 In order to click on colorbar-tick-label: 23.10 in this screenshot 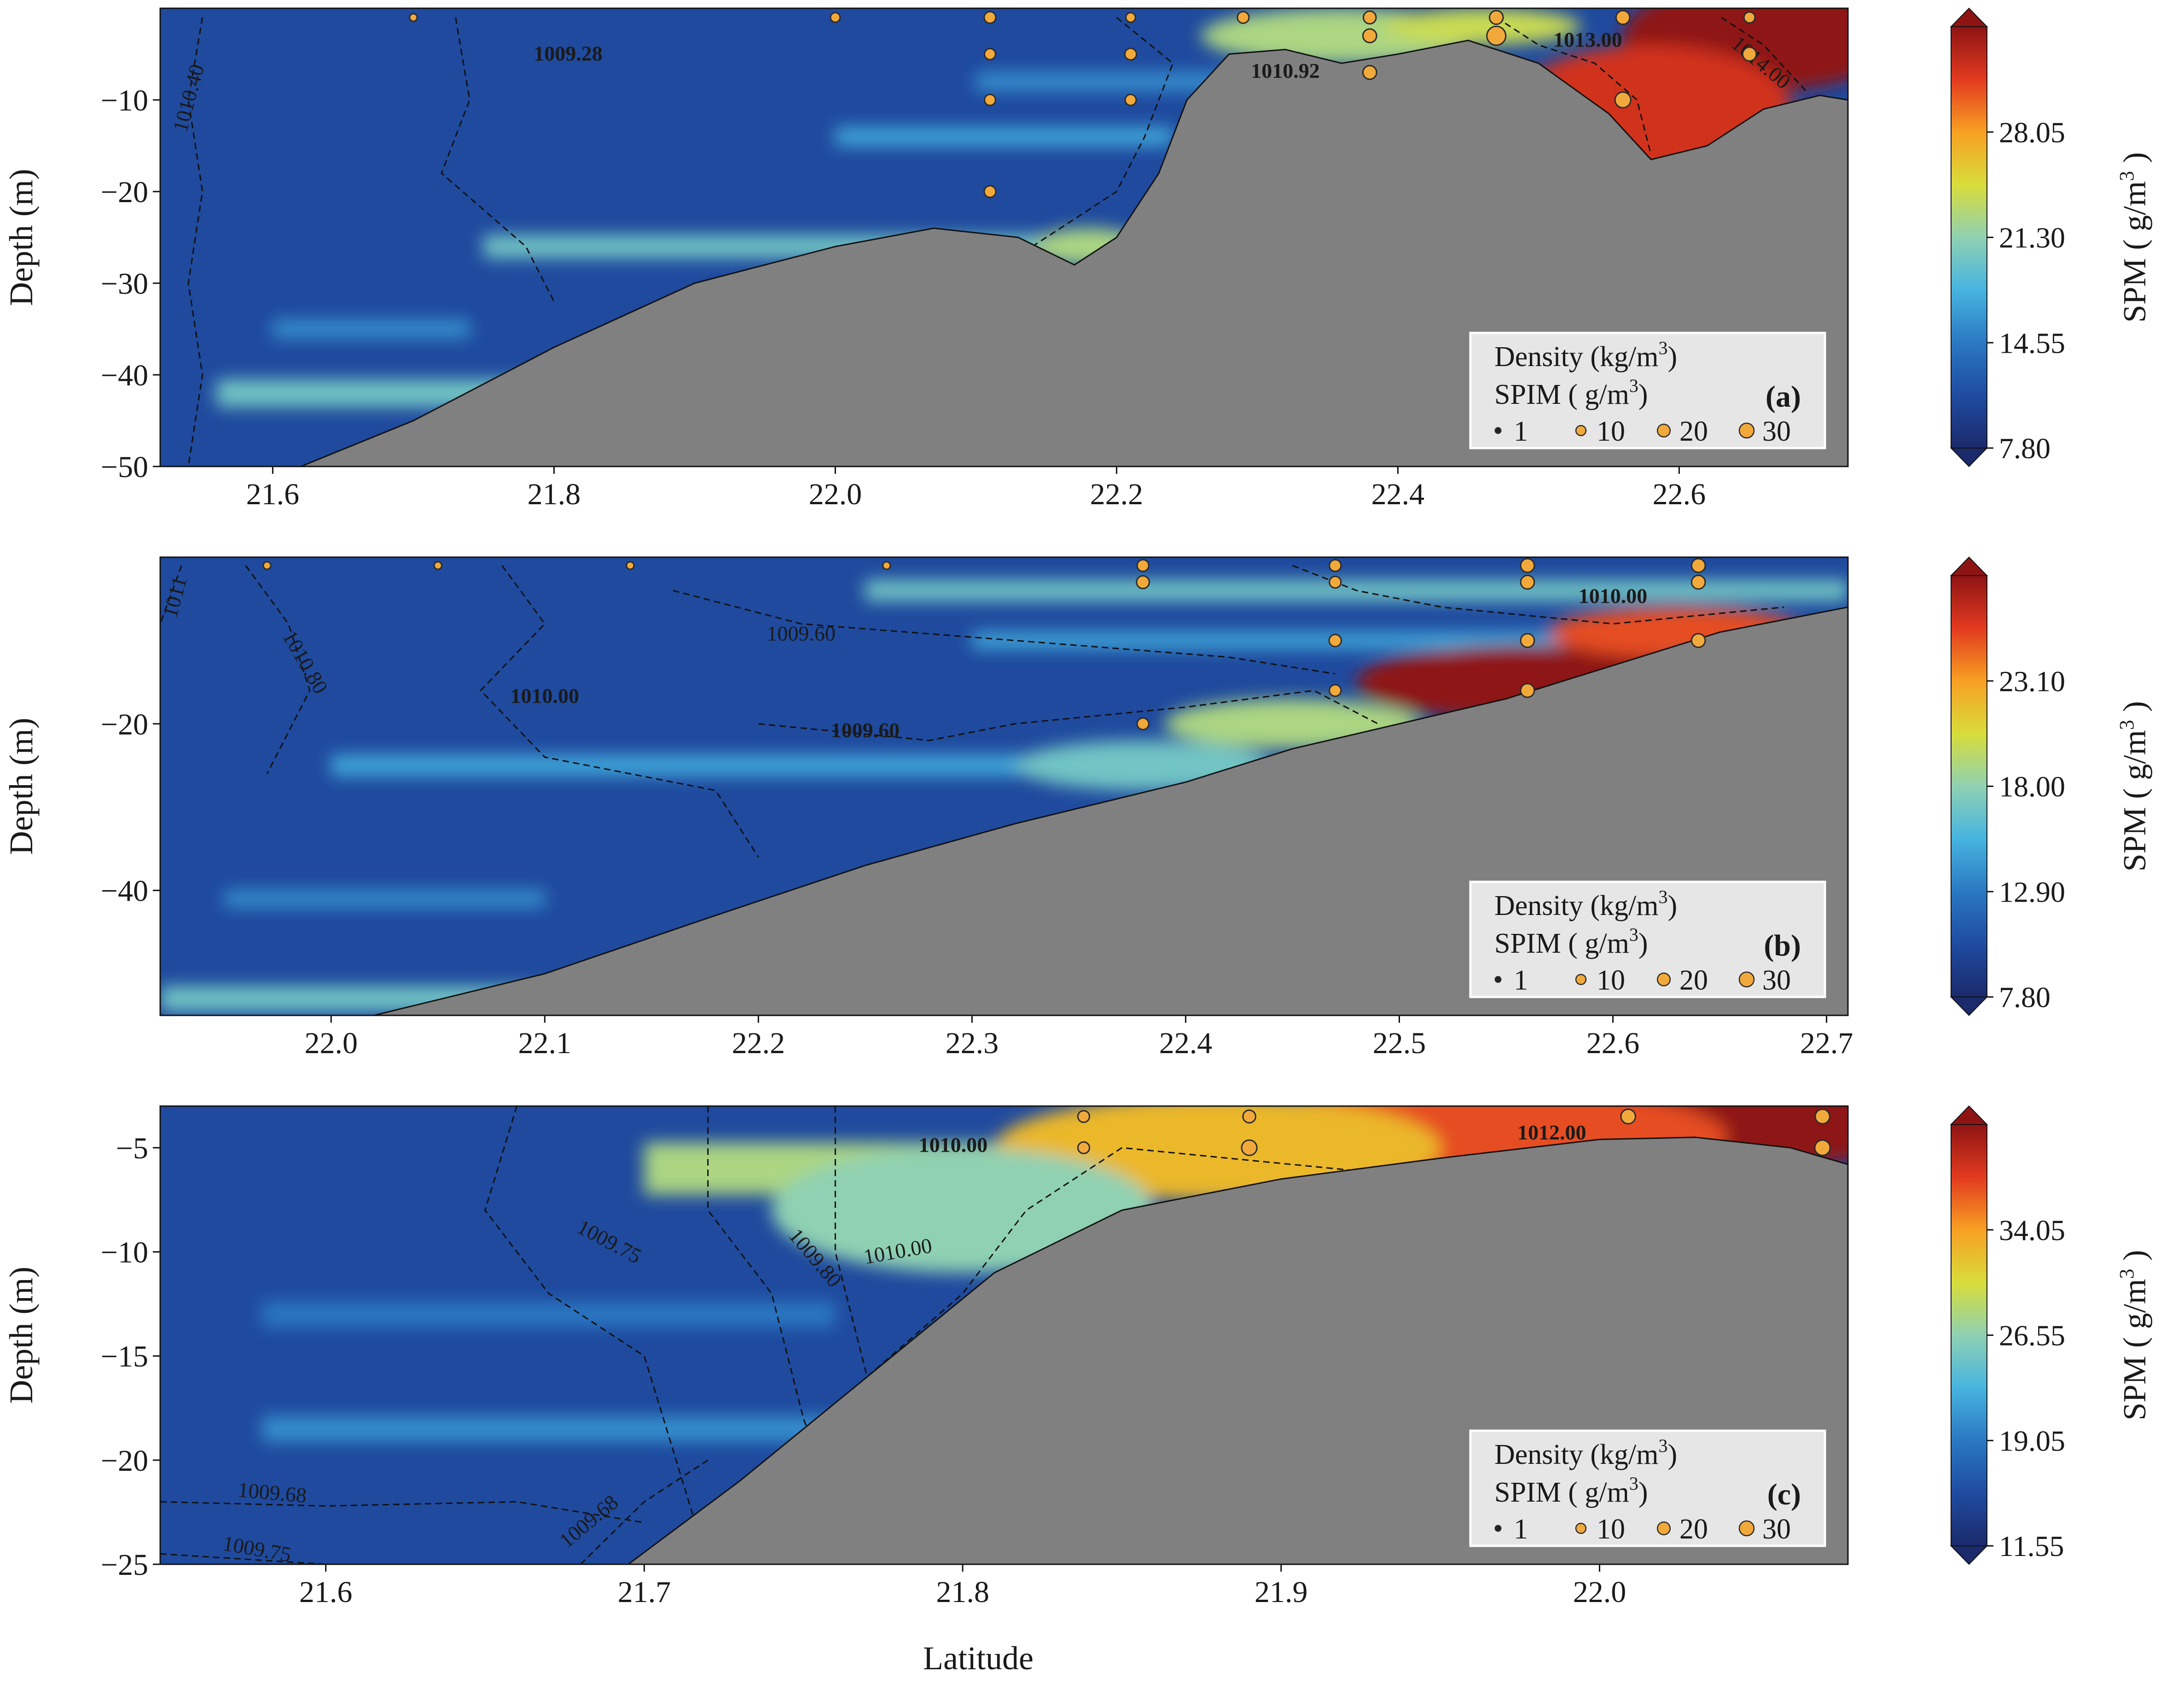, I will do `click(2032, 681)`.